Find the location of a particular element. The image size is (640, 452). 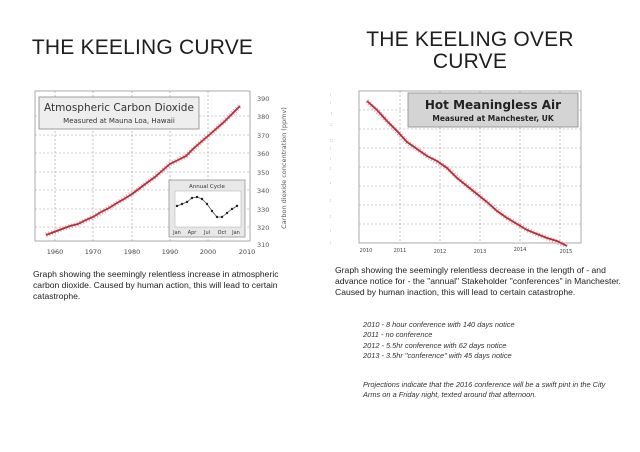

svg-text: 380 is located at coordinates (263, 117).